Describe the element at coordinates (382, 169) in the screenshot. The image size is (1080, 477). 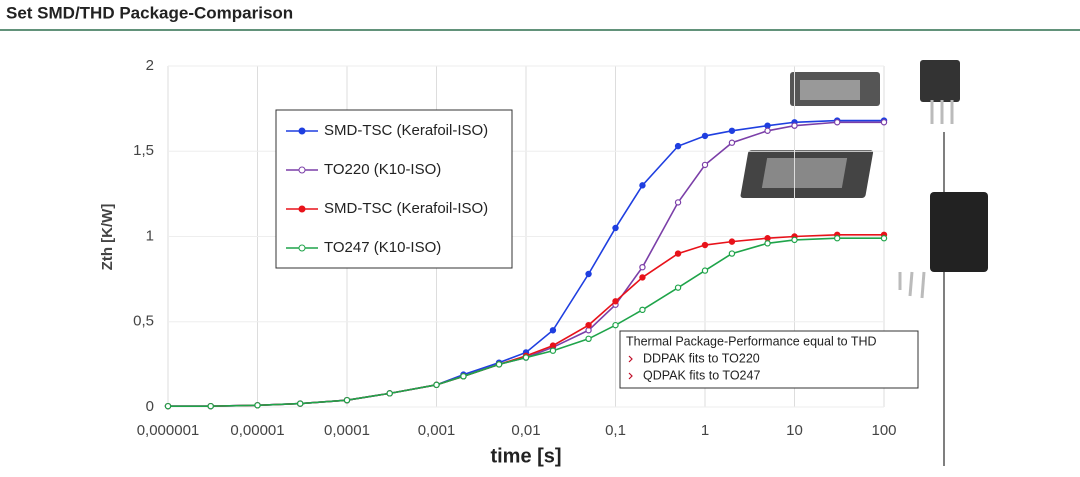
I see `legend-label: TO220 (K10-ISO)` at that location.